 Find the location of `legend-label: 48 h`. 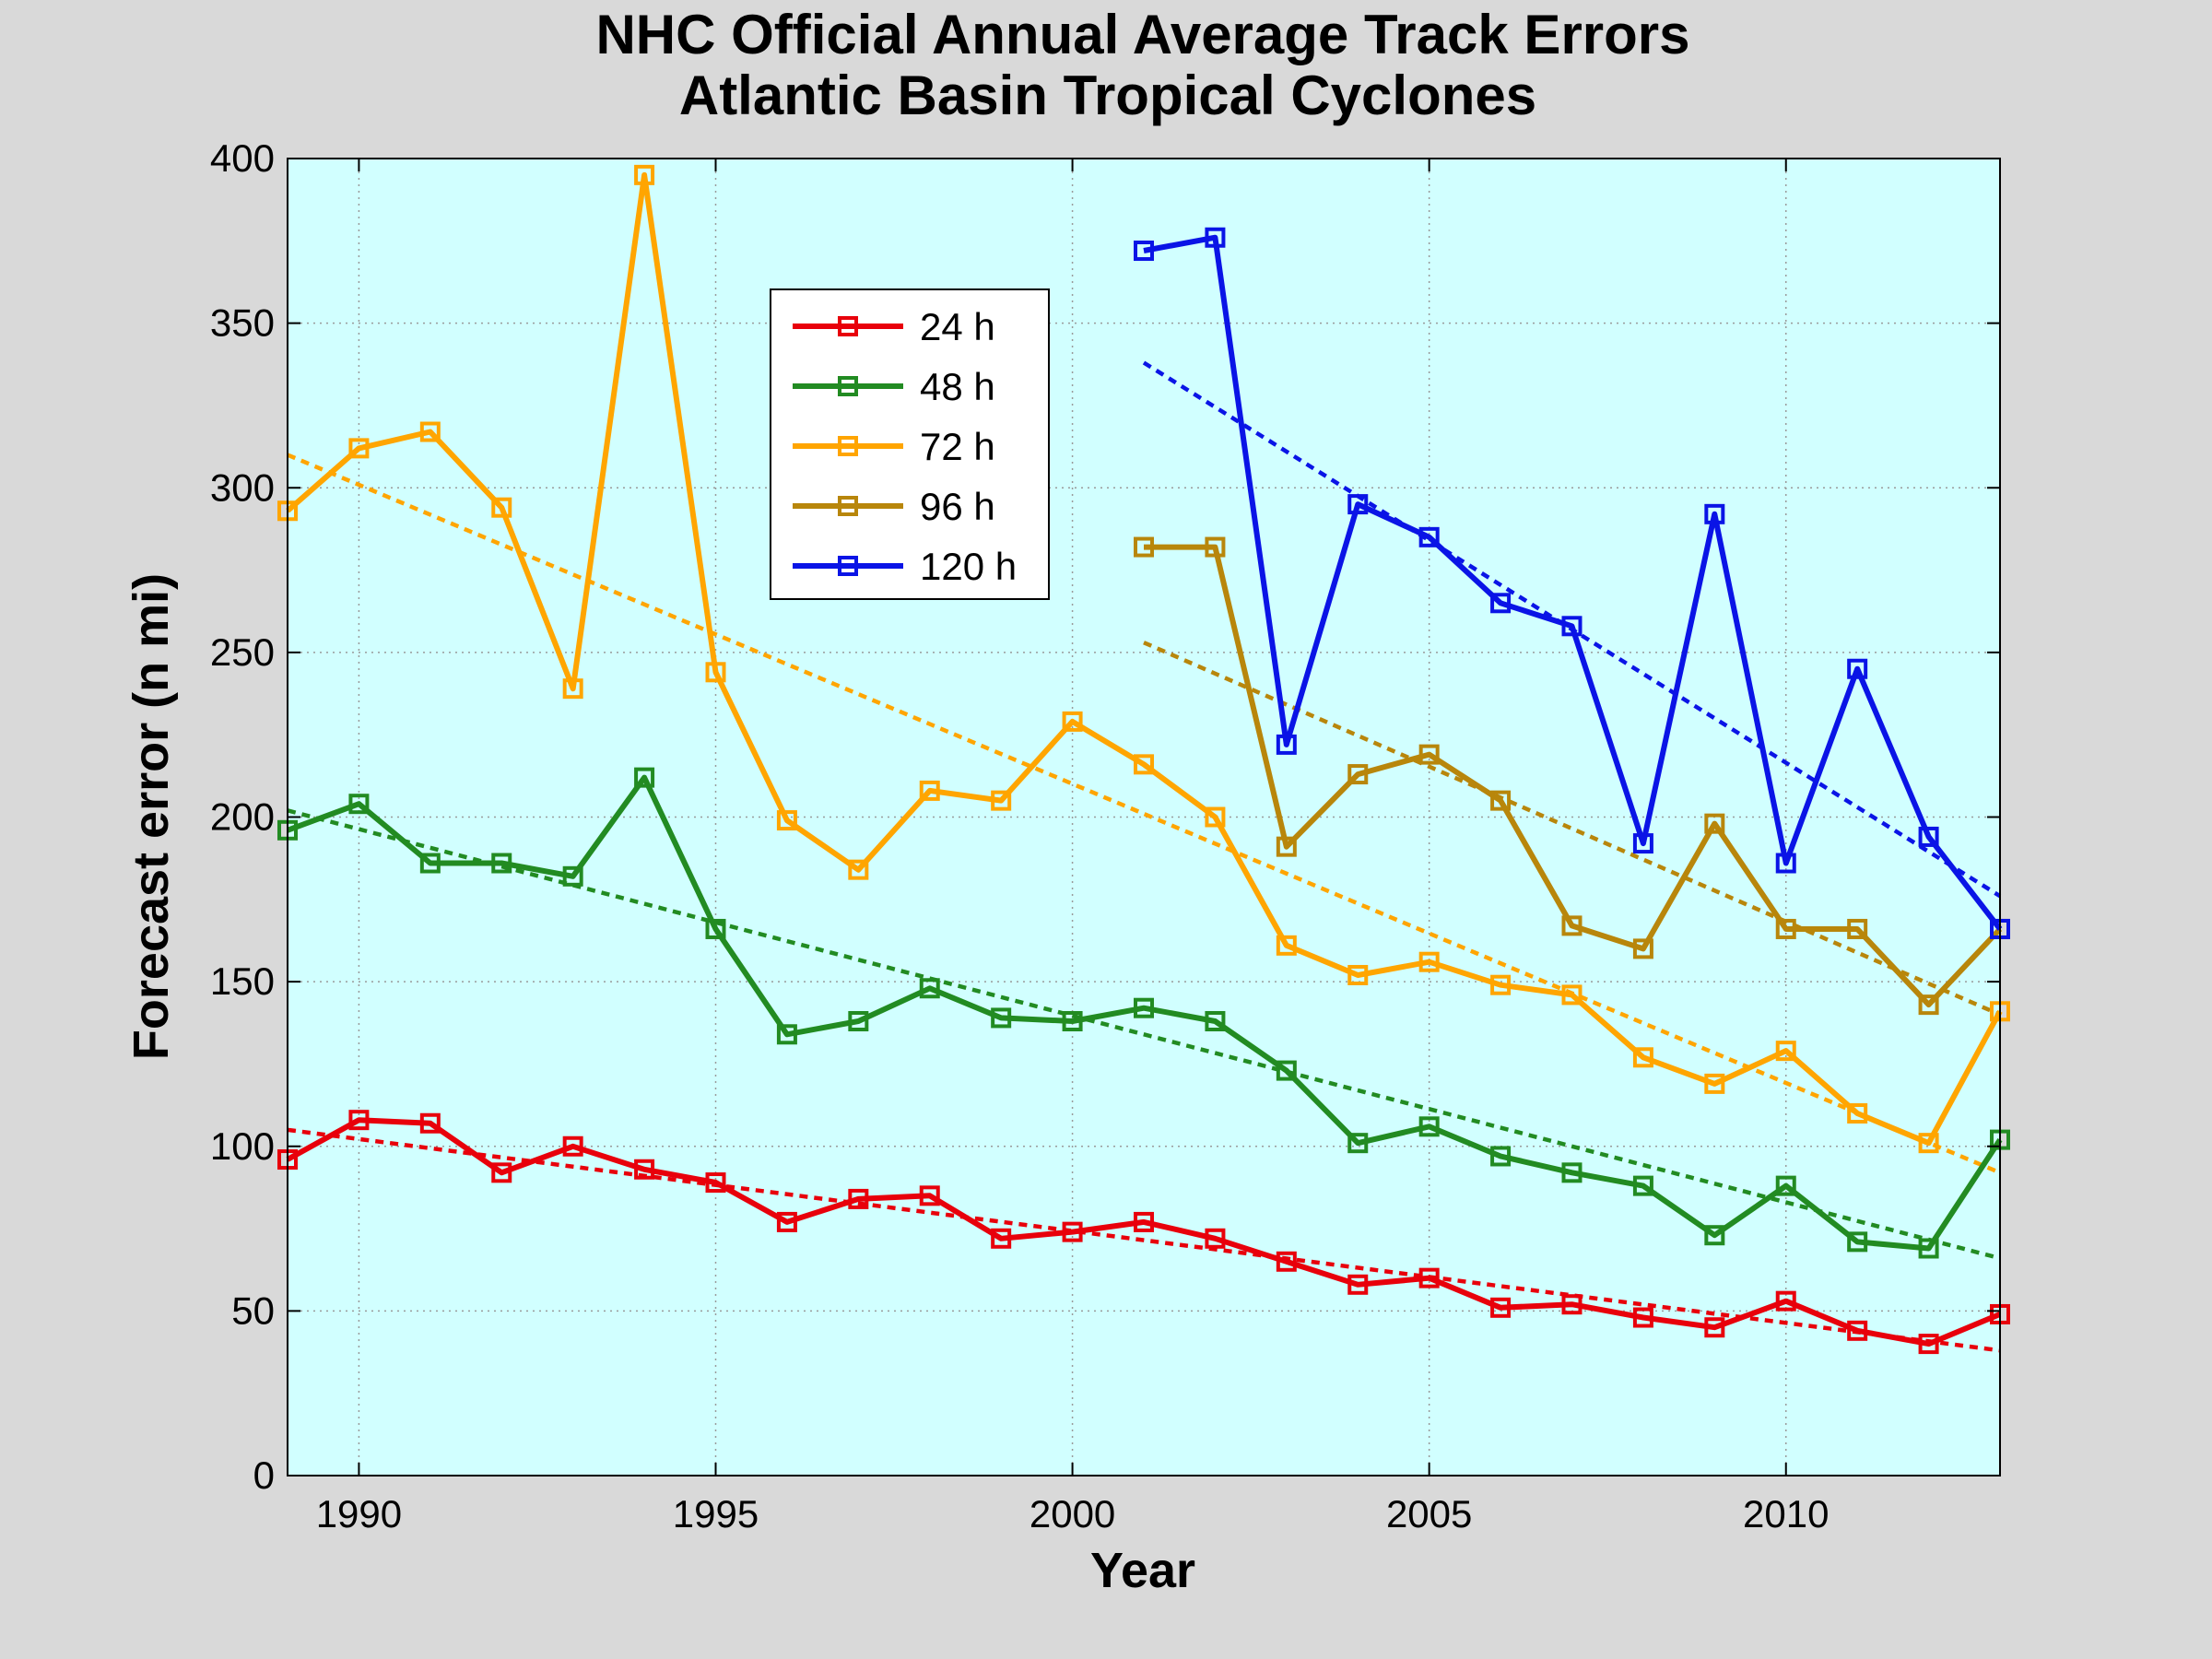

legend-label: 48 h is located at coordinates (957, 386).